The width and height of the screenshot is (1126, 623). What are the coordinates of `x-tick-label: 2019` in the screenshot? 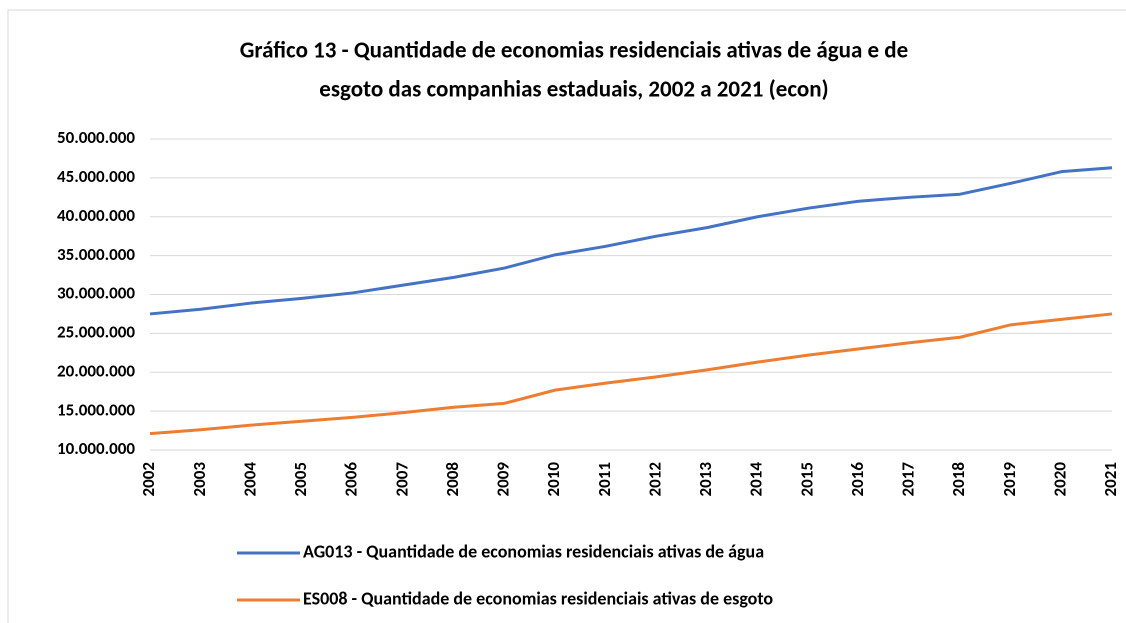 It's located at (1009, 479).